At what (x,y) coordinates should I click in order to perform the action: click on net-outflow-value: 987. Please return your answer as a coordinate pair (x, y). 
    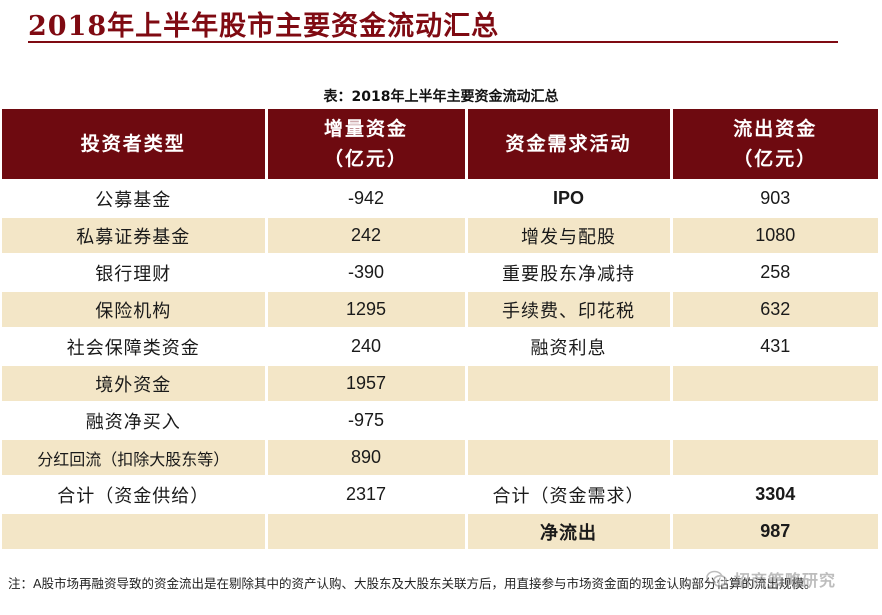
    Looking at the image, I should click on (774, 530).